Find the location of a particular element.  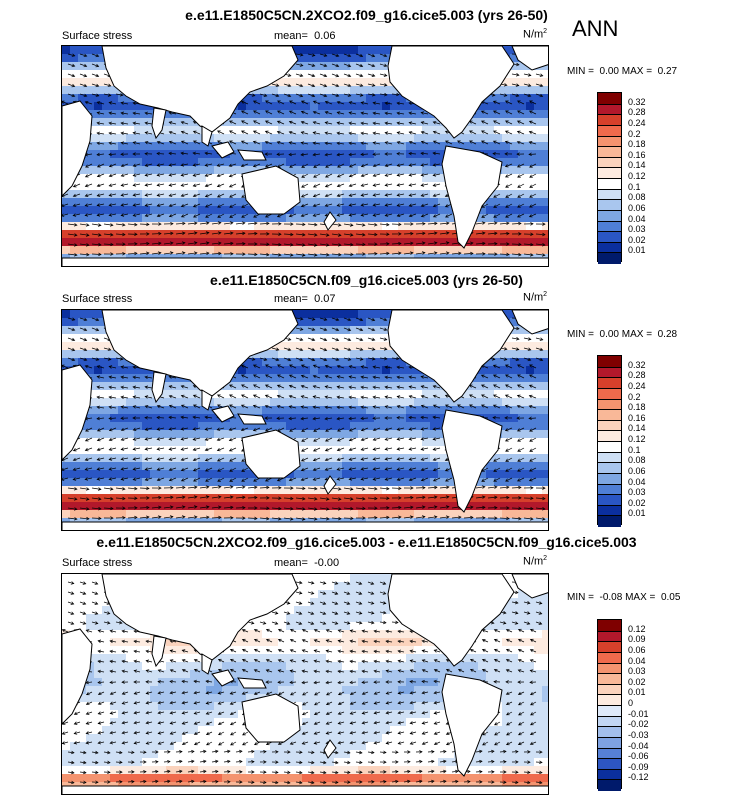

panel-2-variable: Surface stress is located at coordinates (97, 299).